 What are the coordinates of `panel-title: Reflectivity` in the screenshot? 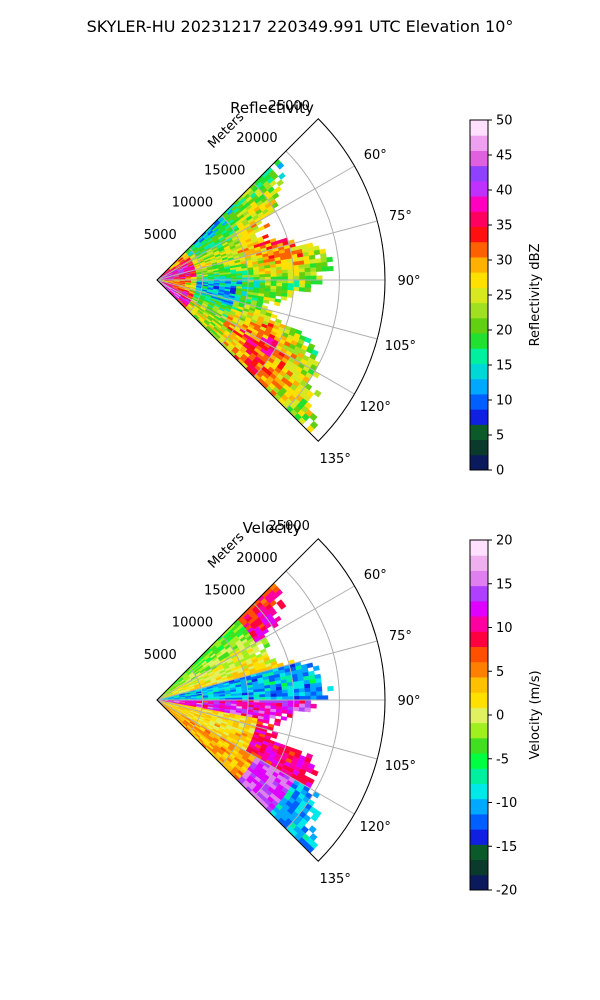 It's located at (272, 108).